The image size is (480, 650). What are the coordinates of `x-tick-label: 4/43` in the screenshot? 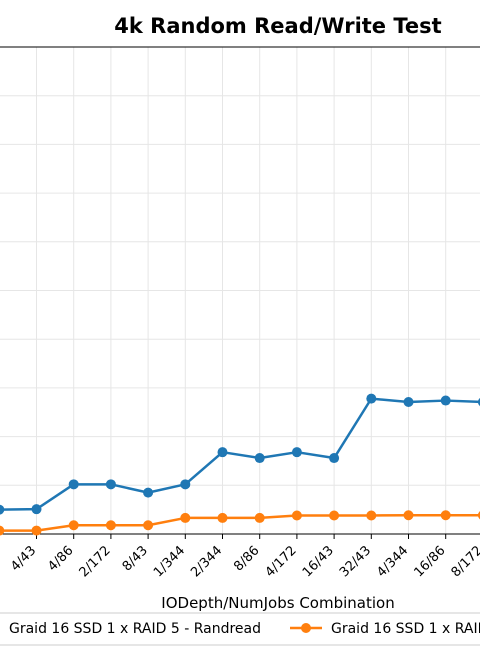 It's located at (23, 558).